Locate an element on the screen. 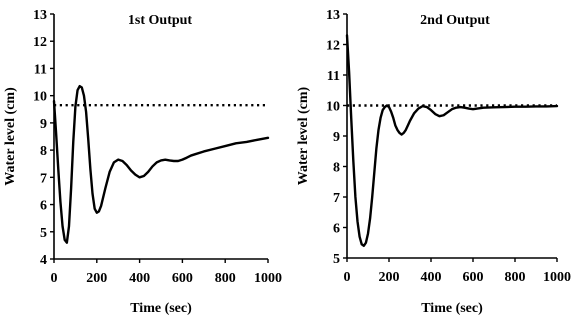 This screenshot has height=322, width=579. chart-title: 2nd Output is located at coordinates (455, 20).